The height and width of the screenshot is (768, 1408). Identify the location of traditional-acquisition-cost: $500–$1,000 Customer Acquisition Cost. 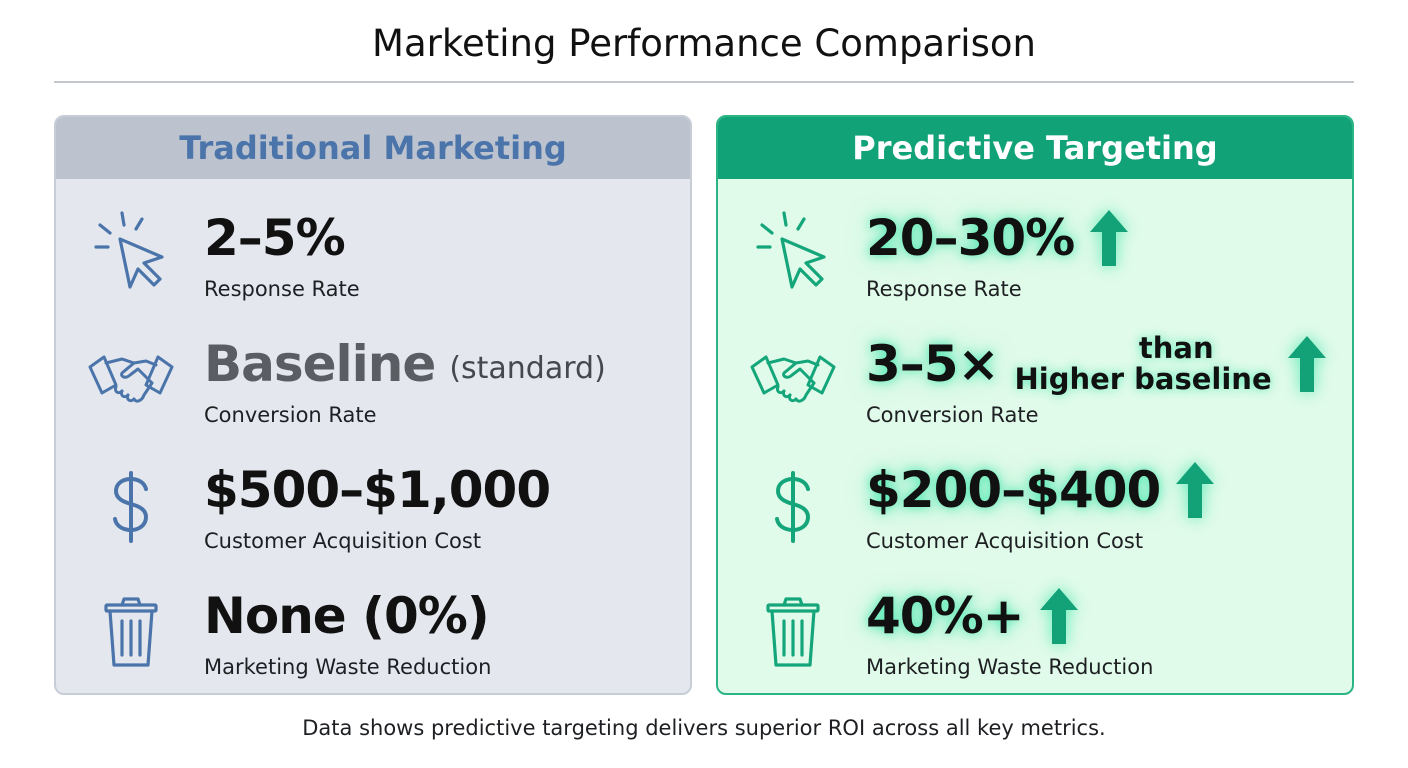
(373, 507).